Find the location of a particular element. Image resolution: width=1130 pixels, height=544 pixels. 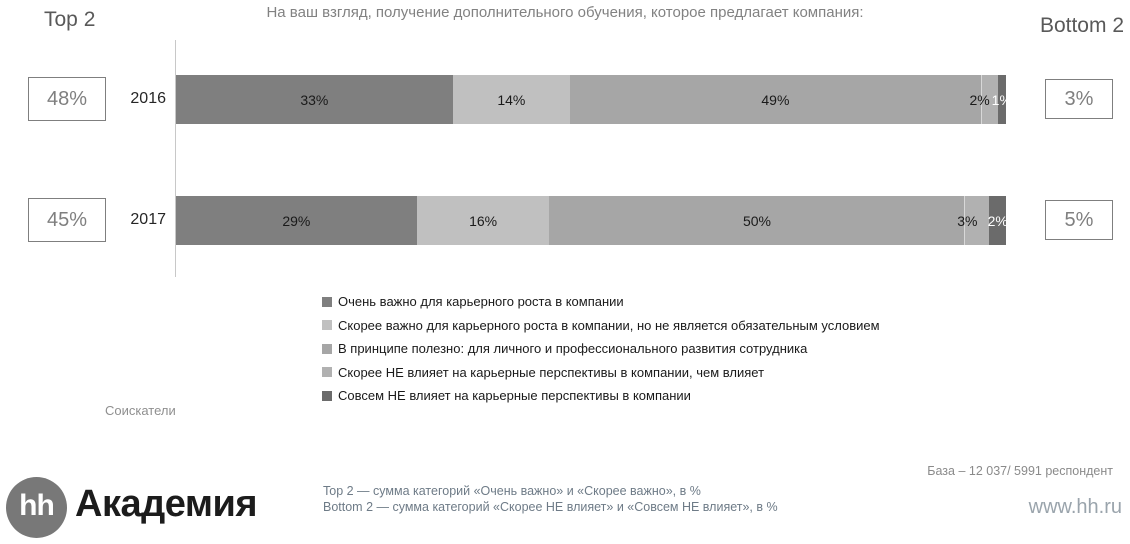

bar-segment-label: 33% is located at coordinates (314, 99).